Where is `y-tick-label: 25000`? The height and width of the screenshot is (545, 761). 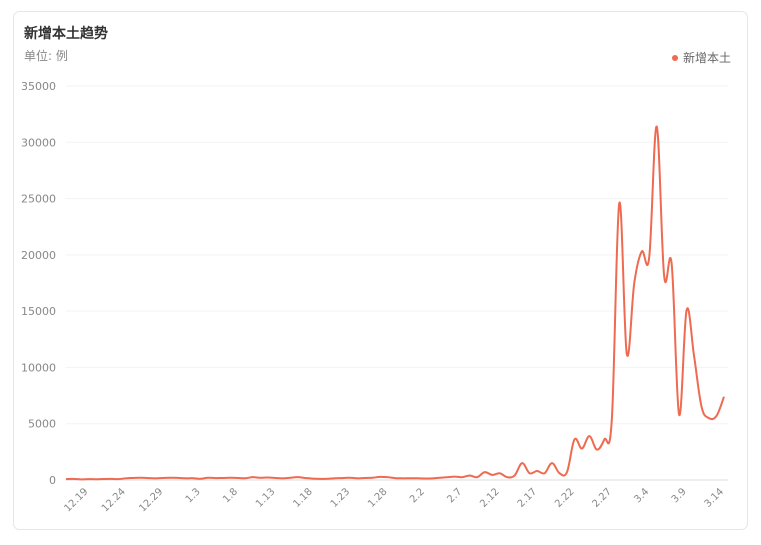 y-tick-label: 25000 is located at coordinates (38, 199).